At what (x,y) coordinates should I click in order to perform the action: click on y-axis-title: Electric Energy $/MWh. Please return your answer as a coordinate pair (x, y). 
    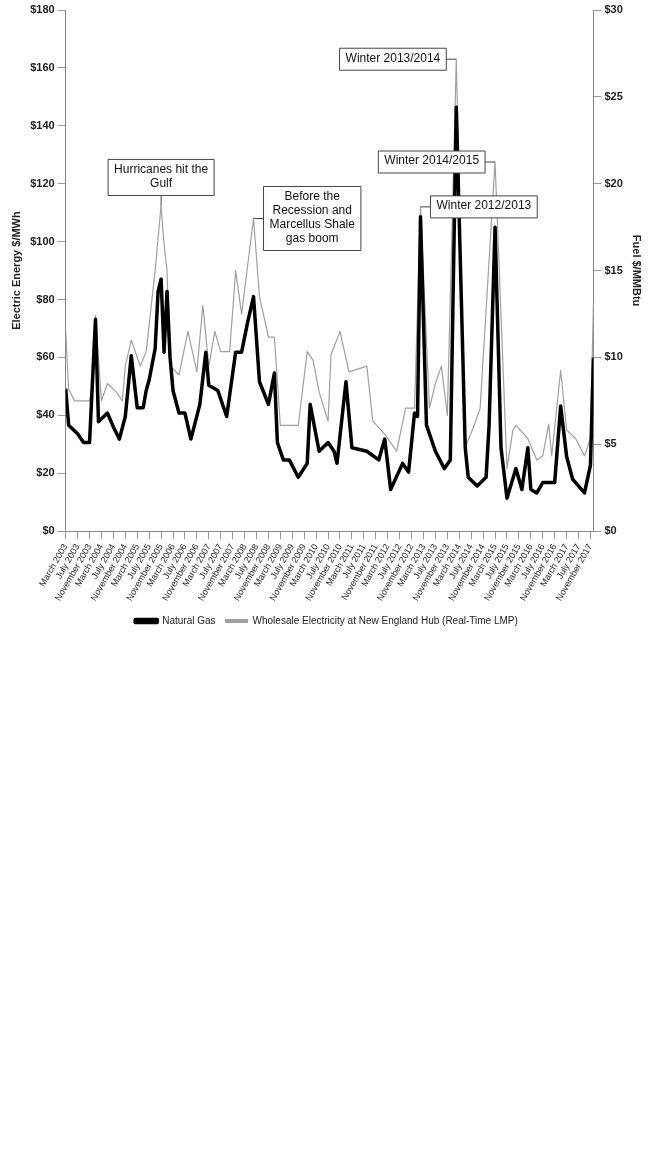
    Looking at the image, I should click on (15, 270).